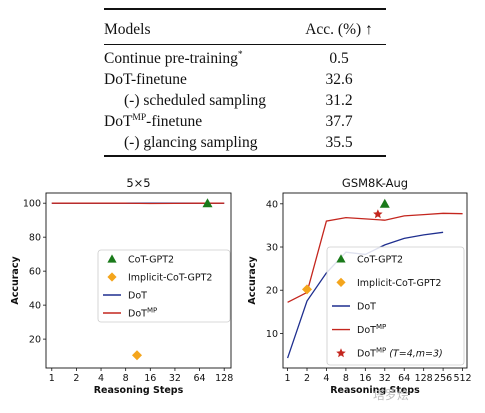 This screenshot has height=413, width=485. Describe the element at coordinates (139, 390) in the screenshot. I see `chart1-x-axis-label: Reasoning Steps` at that location.